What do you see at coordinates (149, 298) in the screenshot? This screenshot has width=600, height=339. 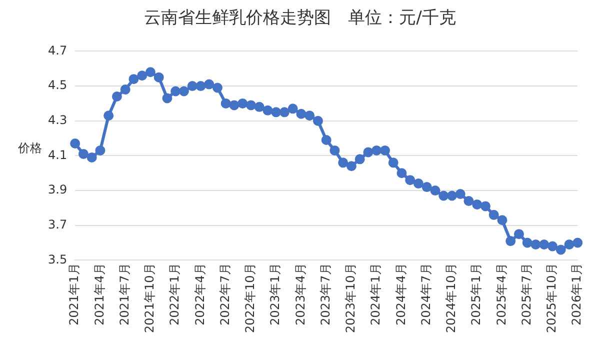 I see `x-tick-label: 2021年10月` at bounding box center [149, 298].